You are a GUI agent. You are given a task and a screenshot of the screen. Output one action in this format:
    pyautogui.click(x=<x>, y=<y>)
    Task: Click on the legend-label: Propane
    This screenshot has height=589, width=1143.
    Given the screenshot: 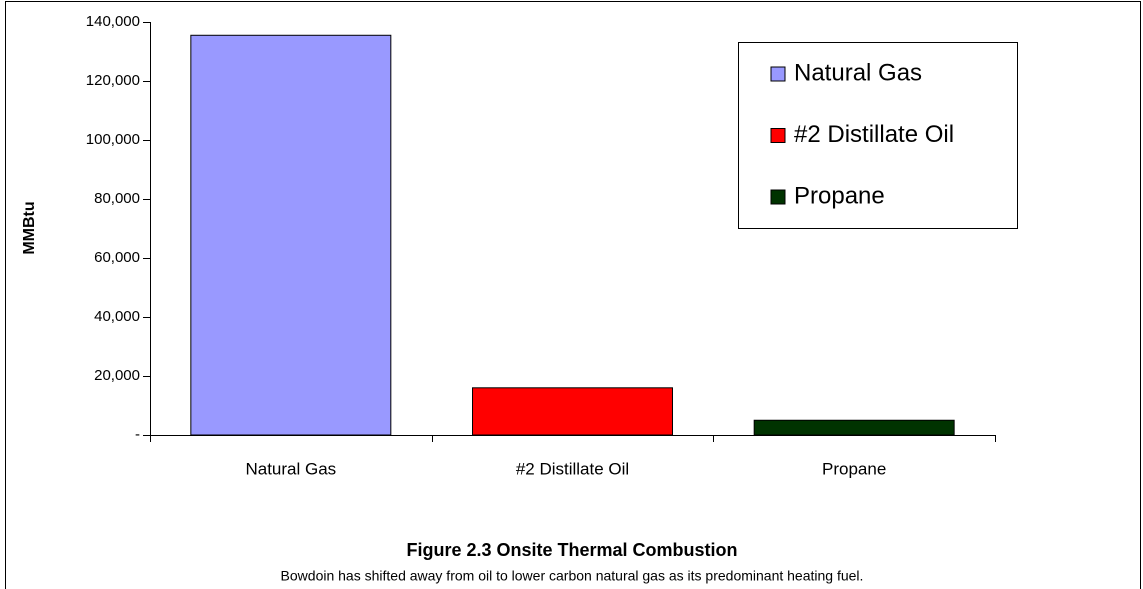 What is the action you would take?
    pyautogui.click(x=839, y=195)
    